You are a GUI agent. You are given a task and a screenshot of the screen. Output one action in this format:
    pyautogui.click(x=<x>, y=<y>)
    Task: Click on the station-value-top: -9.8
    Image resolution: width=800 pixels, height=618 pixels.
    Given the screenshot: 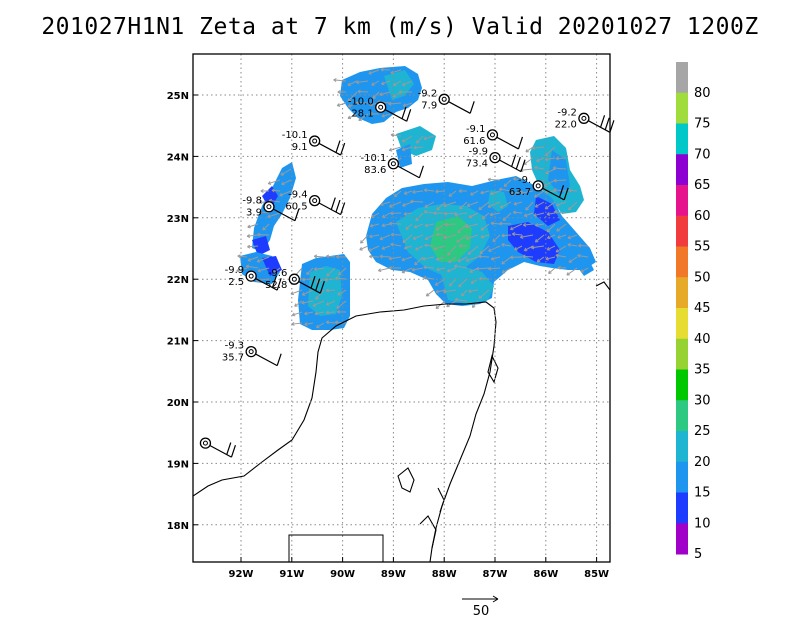 What is the action you would take?
    pyautogui.click(x=252, y=201)
    